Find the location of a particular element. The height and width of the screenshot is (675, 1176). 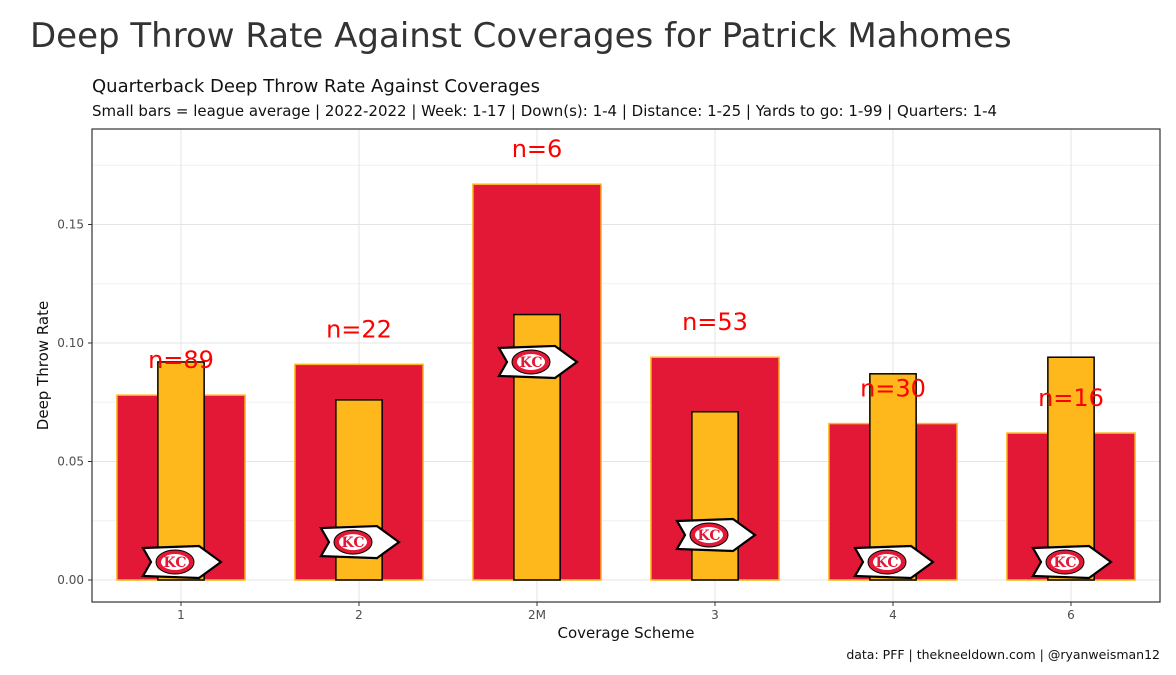

x-tick-label-3: 3 is located at coordinates (715, 615).